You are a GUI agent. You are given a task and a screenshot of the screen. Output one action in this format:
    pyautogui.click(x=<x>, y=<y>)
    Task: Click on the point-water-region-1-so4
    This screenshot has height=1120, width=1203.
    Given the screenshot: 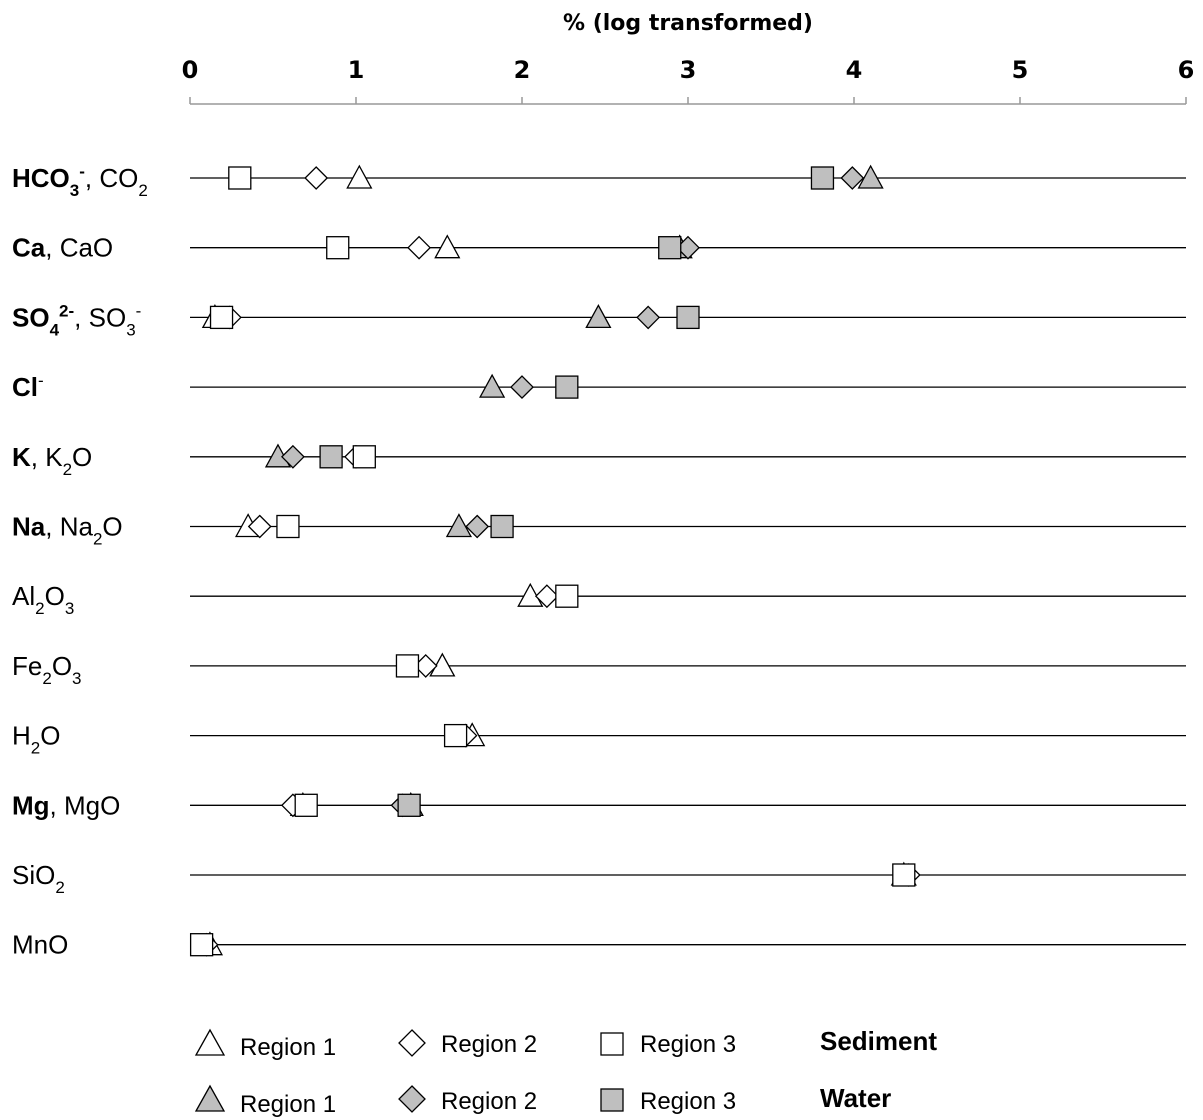 What is the action you would take?
    pyautogui.click(x=598, y=316)
    